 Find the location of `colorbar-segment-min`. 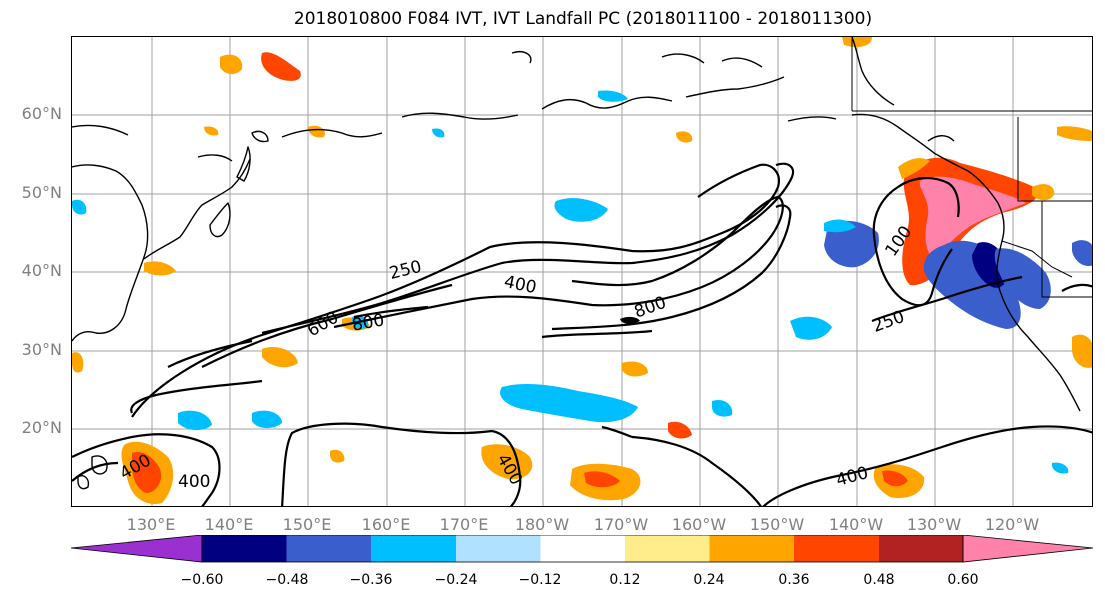

colorbar-segment-min is located at coordinates (137, 549).